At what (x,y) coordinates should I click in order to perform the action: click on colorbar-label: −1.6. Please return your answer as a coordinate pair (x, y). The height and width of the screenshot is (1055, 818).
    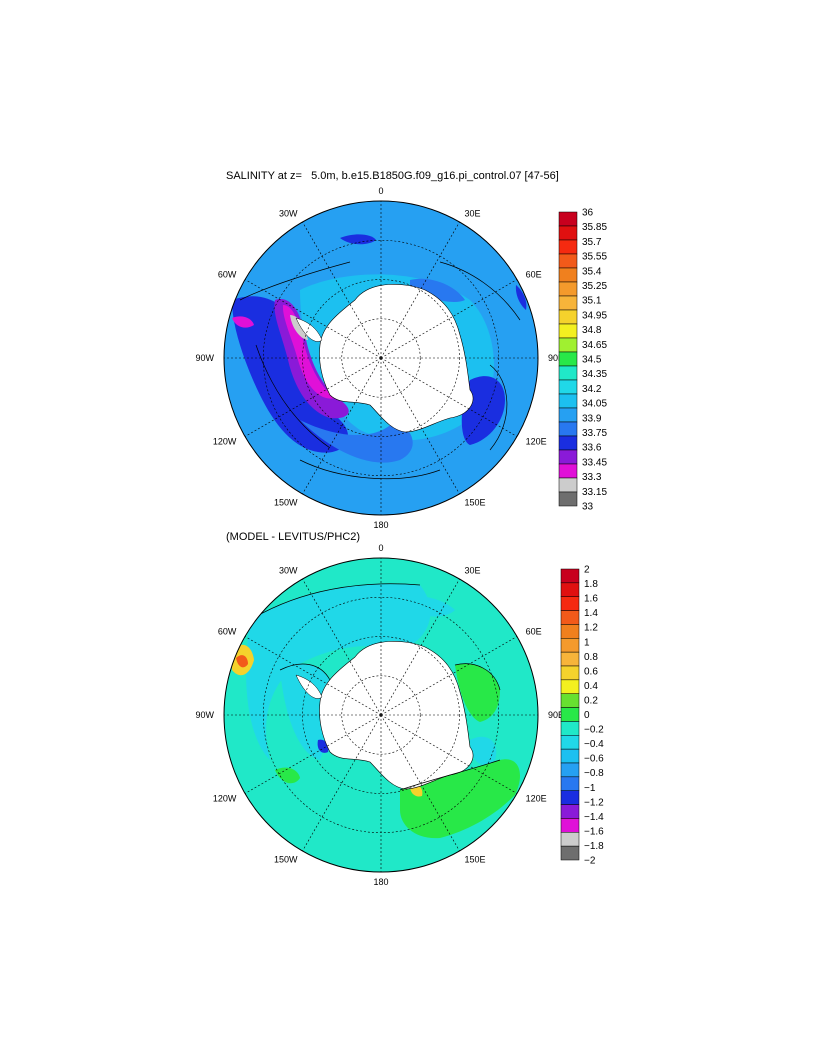
    Looking at the image, I should click on (594, 831).